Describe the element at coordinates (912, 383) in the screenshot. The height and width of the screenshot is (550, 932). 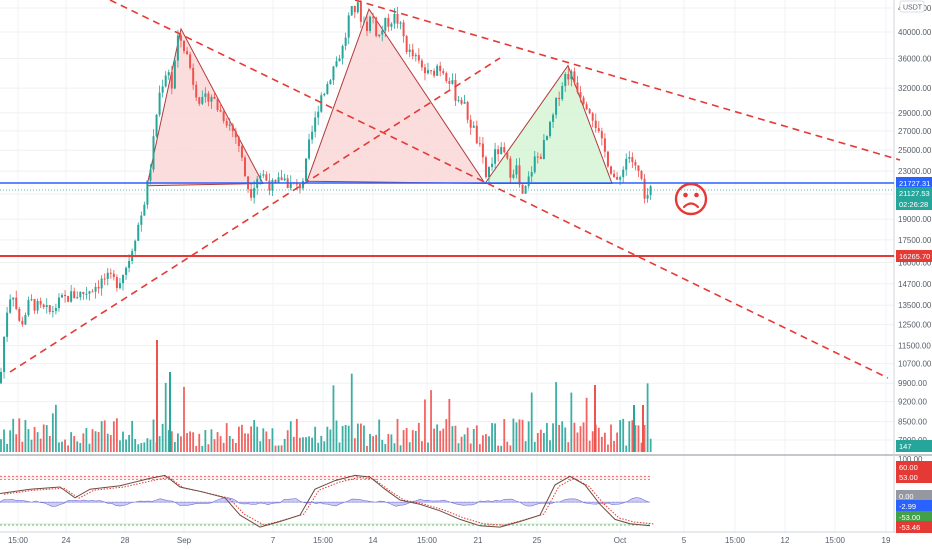
I see `price-tick-label: 9900.00` at that location.